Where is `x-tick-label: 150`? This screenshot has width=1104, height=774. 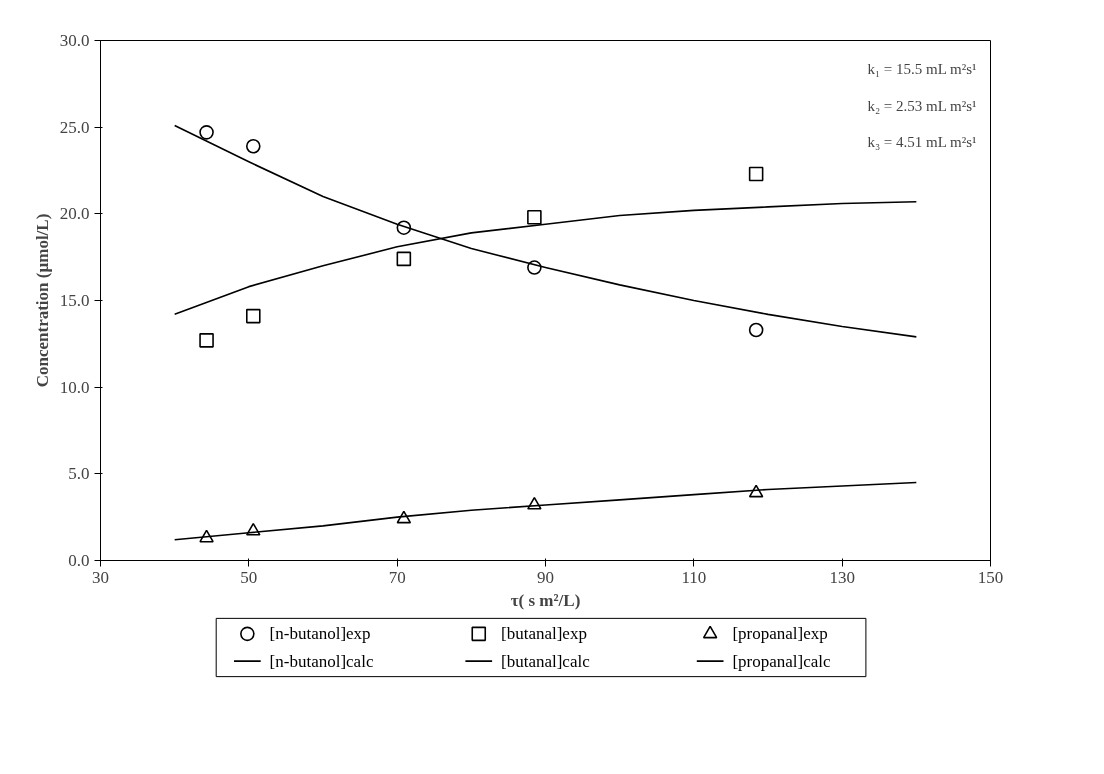 x-tick-label: 150 is located at coordinates (990, 577).